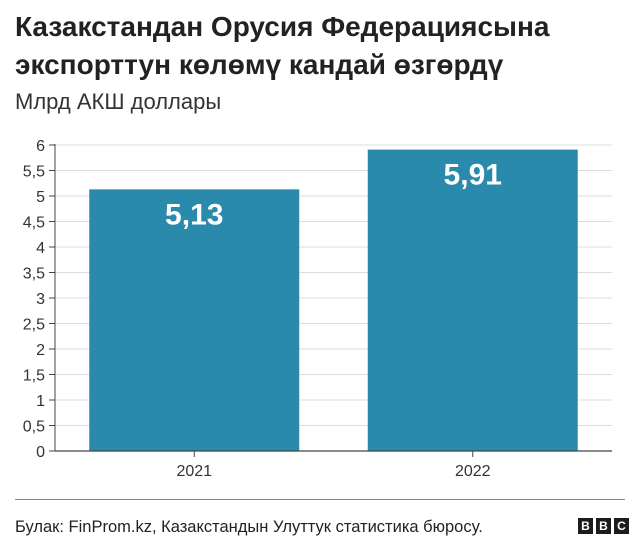 This screenshot has height=557, width=640. I want to click on y-tick-label: 1, so click(40, 401).